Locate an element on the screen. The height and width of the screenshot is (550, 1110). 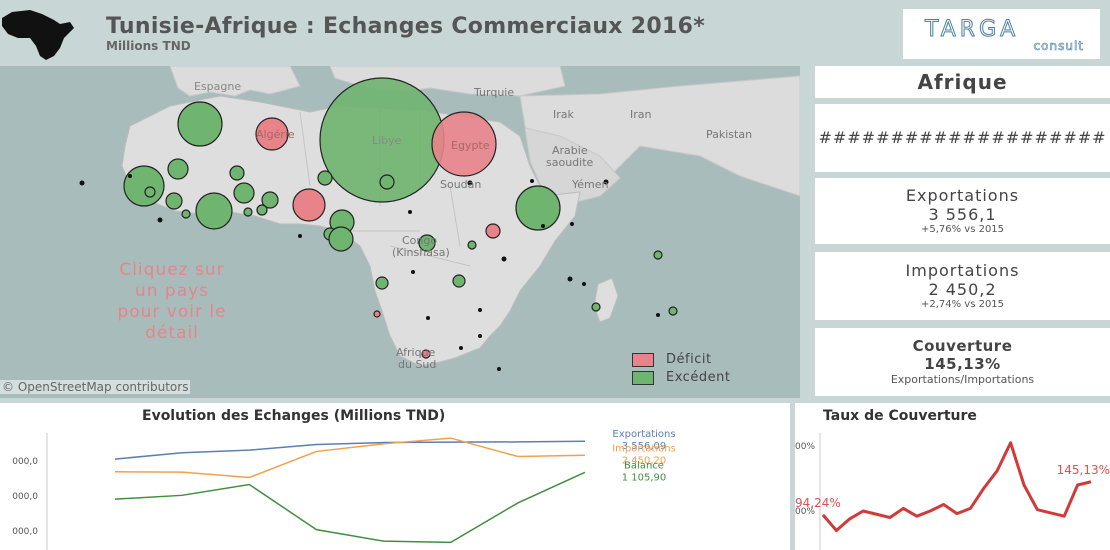
map-label-turquie: Turquie is located at coordinates (494, 92).